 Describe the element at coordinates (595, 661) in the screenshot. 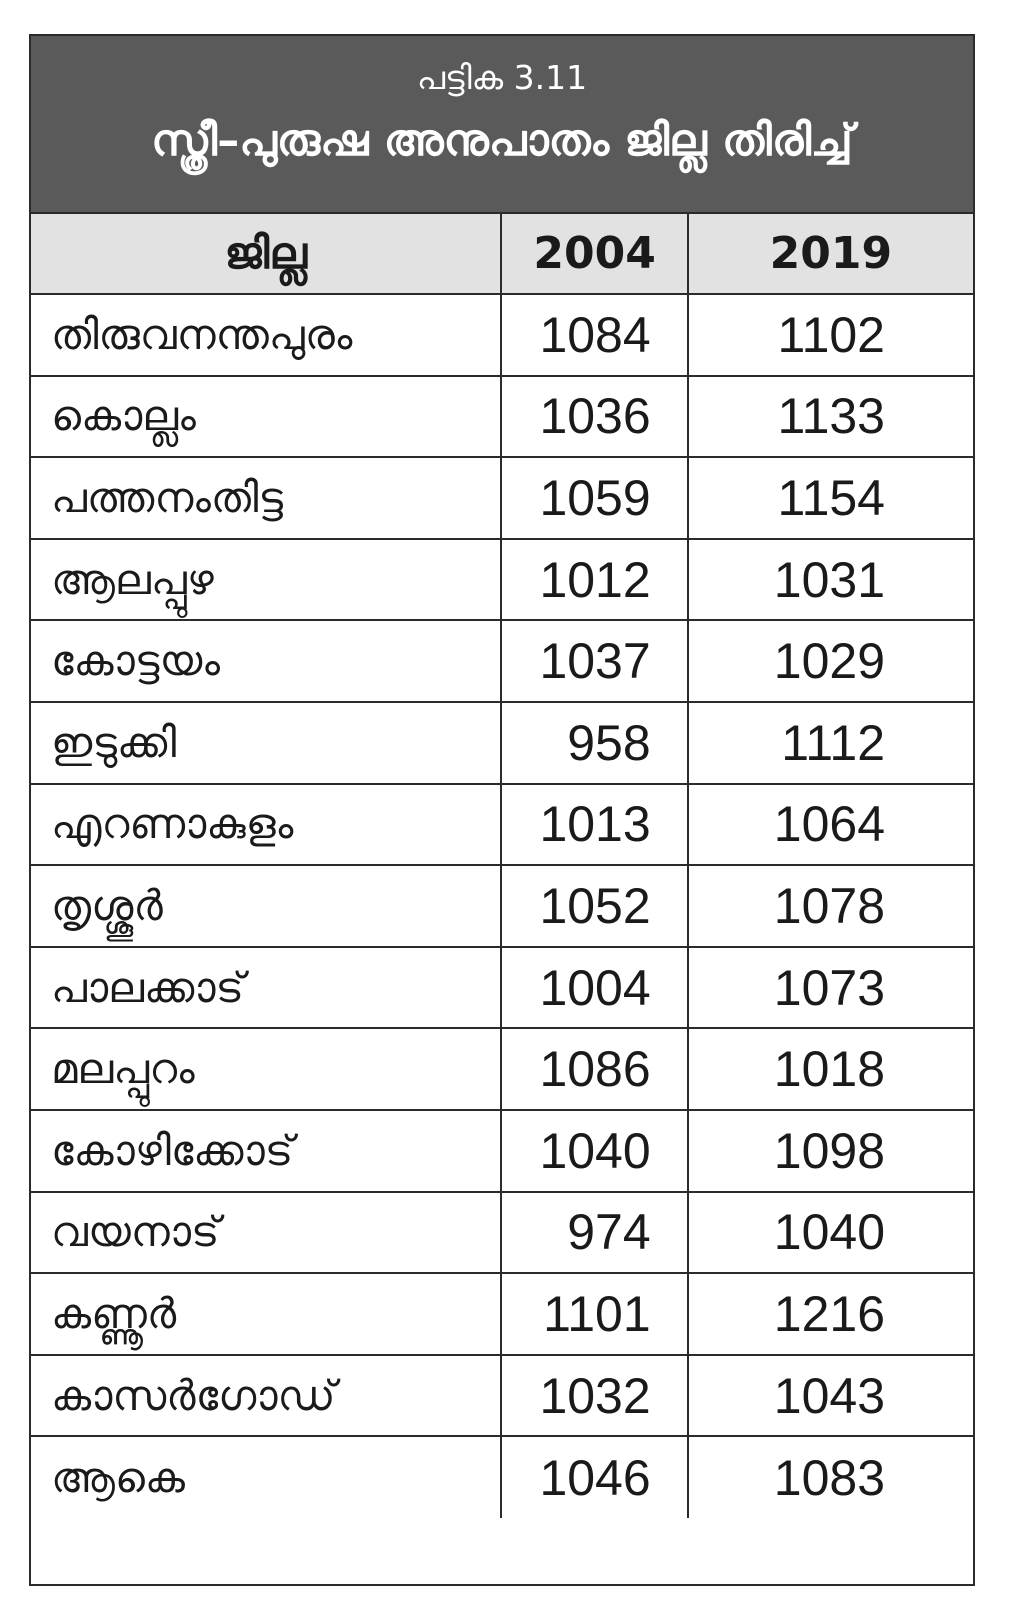

I see `value-2004-cell: 1037` at that location.